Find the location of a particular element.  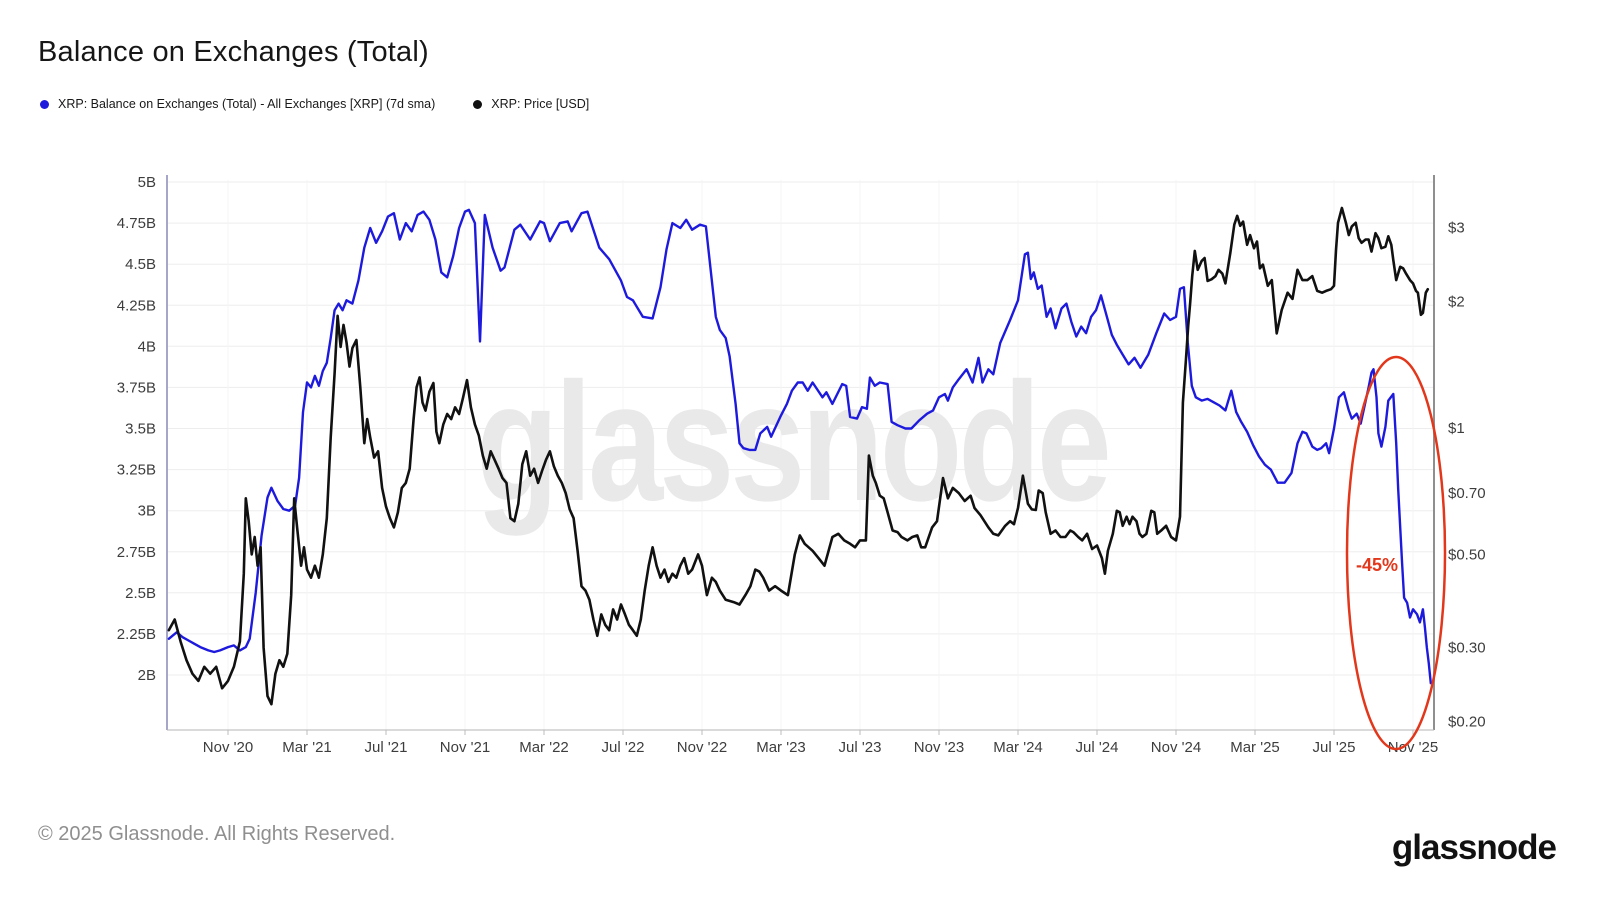

drop-highlight-ellipse is located at coordinates (1396, 553).